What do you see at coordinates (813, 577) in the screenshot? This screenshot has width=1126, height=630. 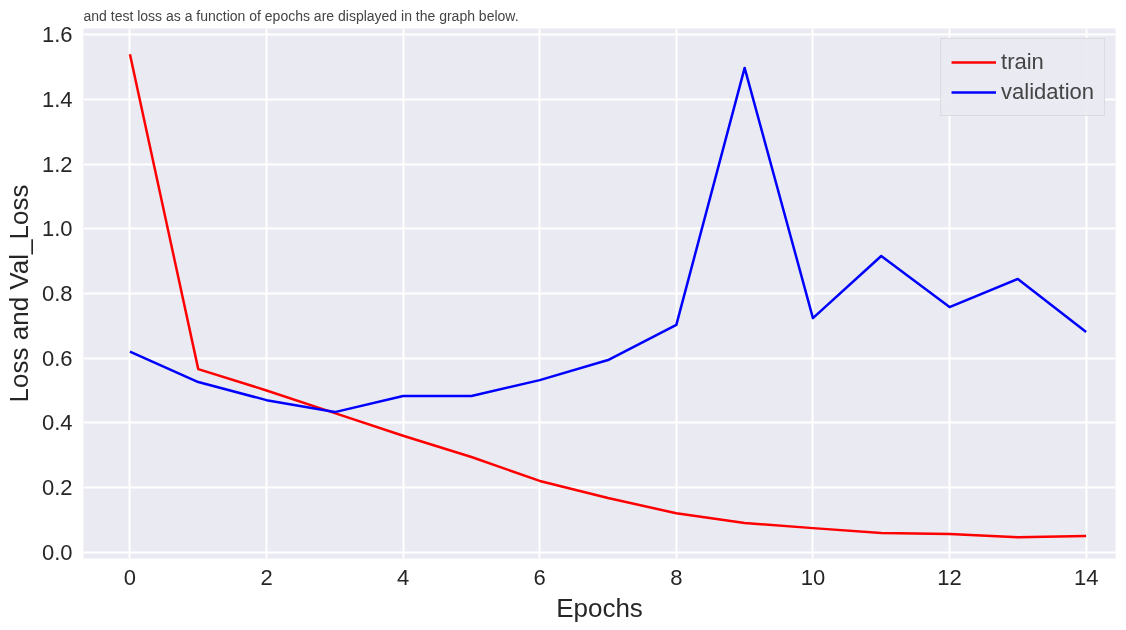 I see `x-tick-label: 10` at bounding box center [813, 577].